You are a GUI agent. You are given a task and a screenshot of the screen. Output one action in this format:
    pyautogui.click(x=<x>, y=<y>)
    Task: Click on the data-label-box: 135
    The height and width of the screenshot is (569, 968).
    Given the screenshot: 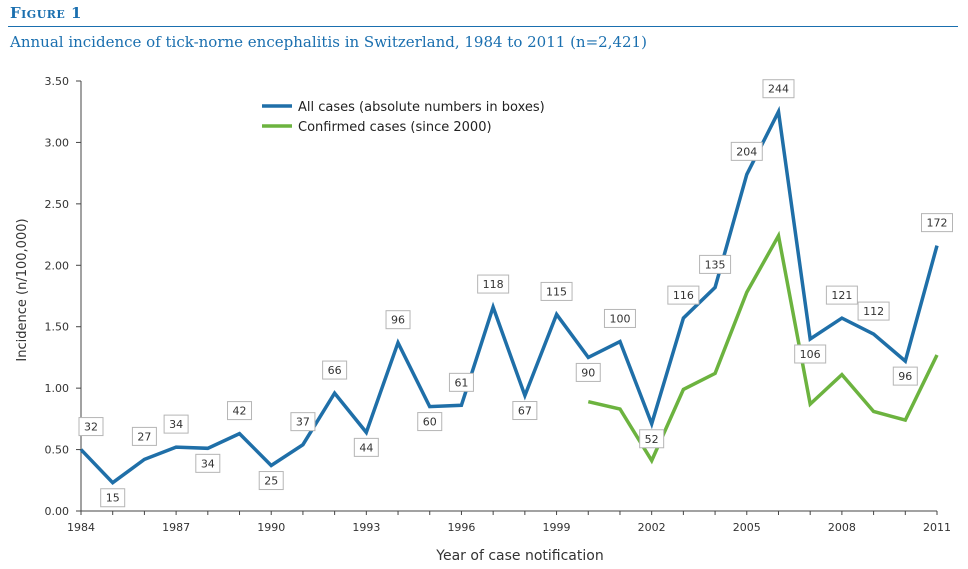 What is the action you would take?
    pyautogui.click(x=715, y=264)
    